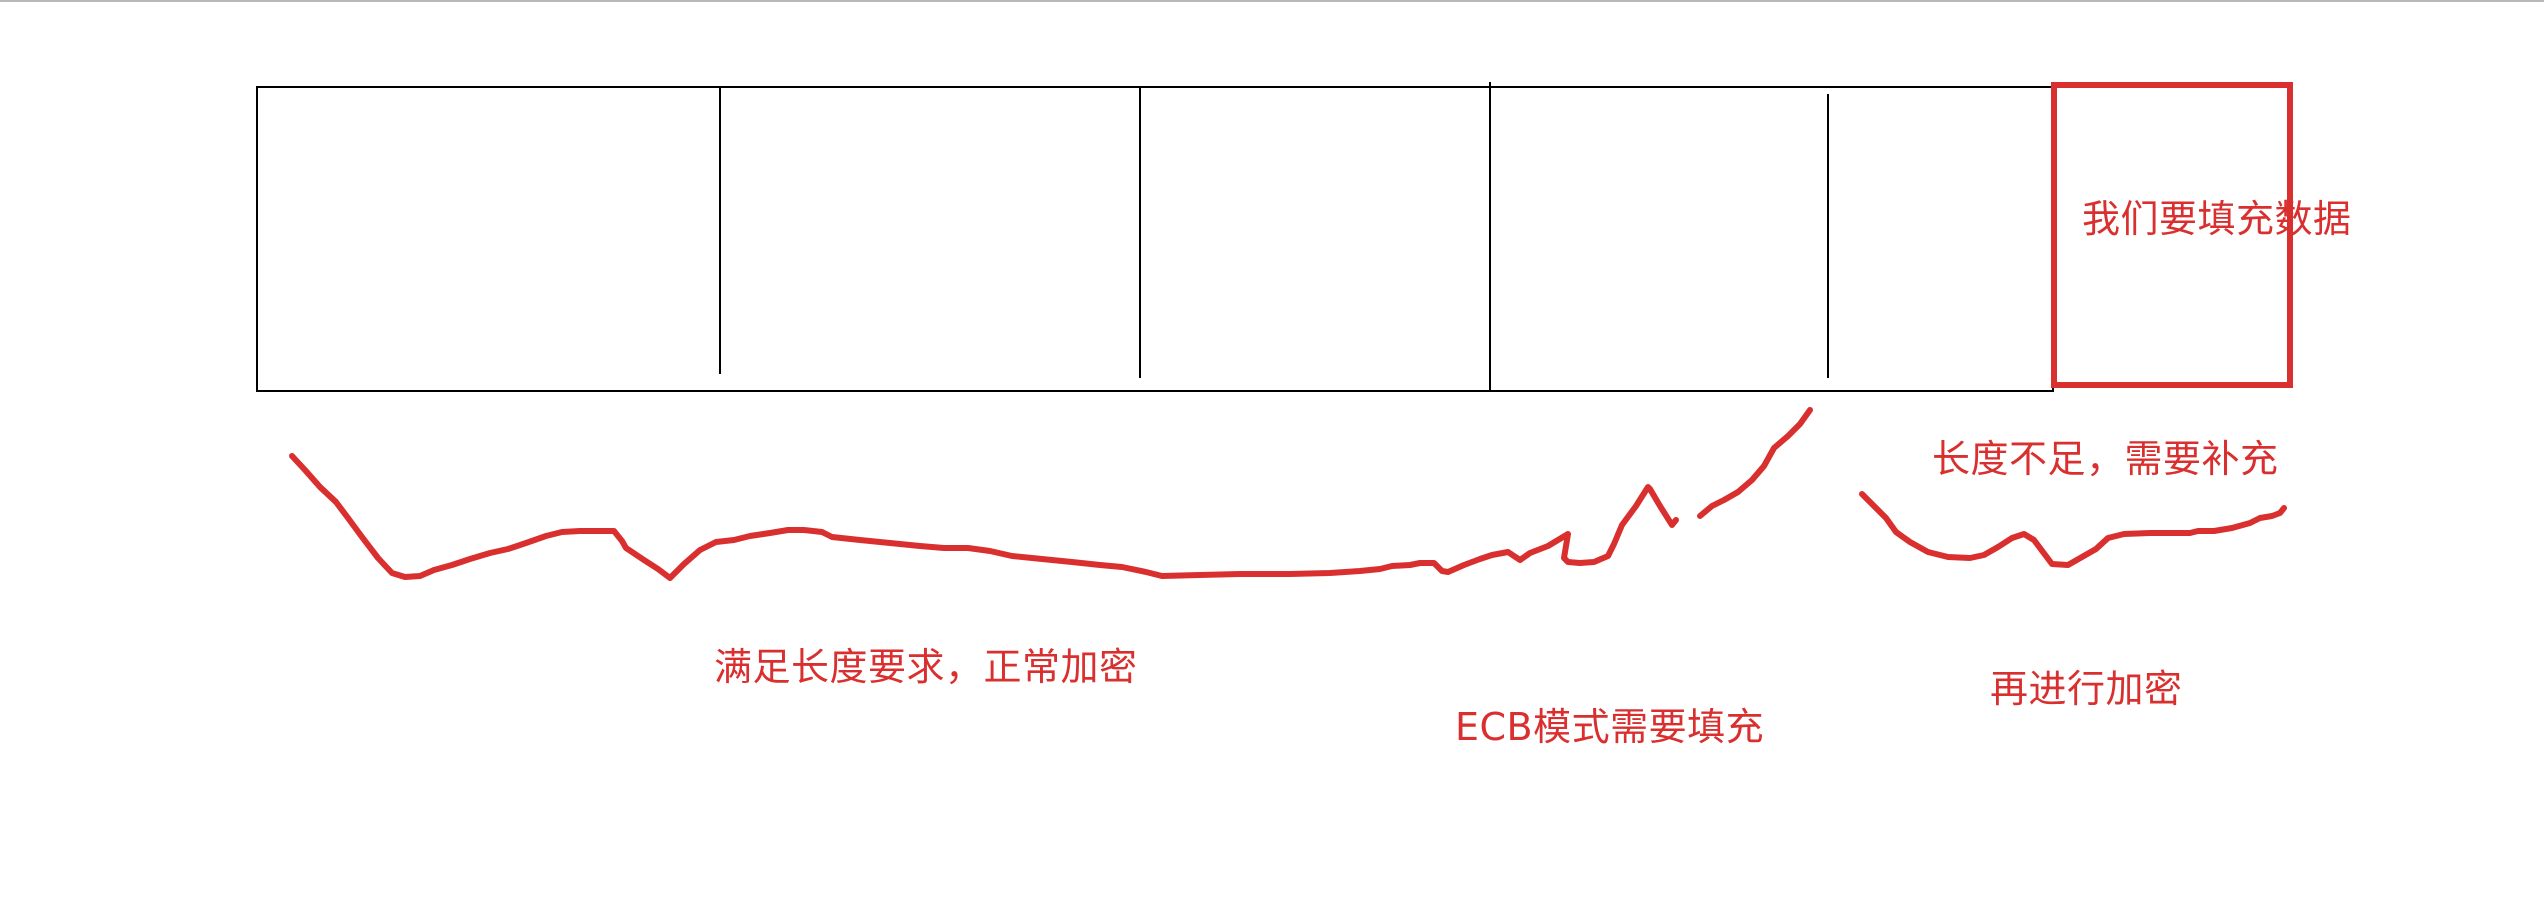 The image size is (2544, 902). What do you see at coordinates (2086, 689) in the screenshot?
I see `then-encrypt-label: 再进行加密` at bounding box center [2086, 689].